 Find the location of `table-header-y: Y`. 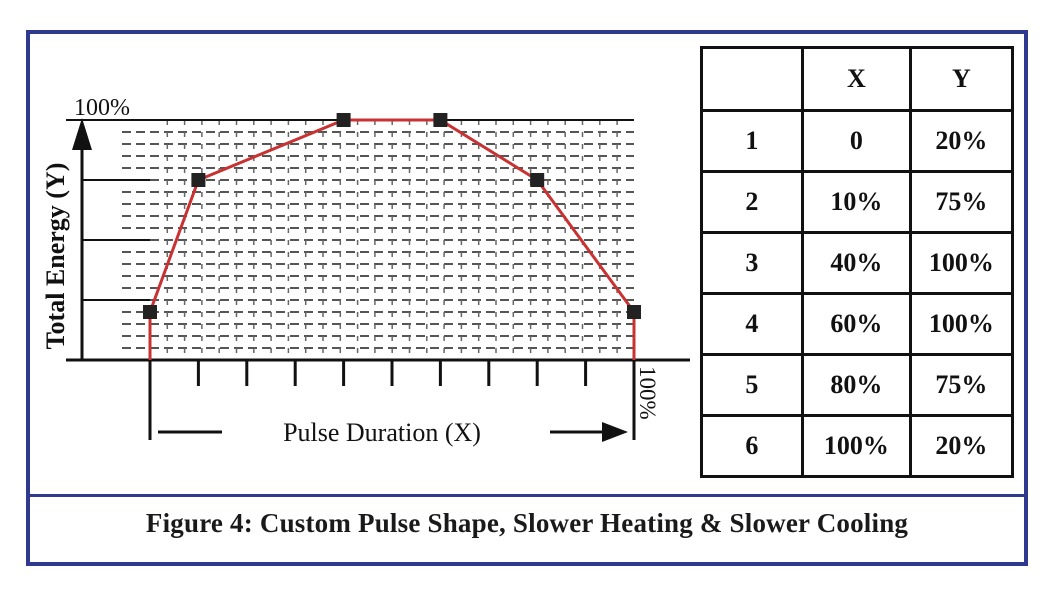

table-header-y: Y is located at coordinates (961, 79).